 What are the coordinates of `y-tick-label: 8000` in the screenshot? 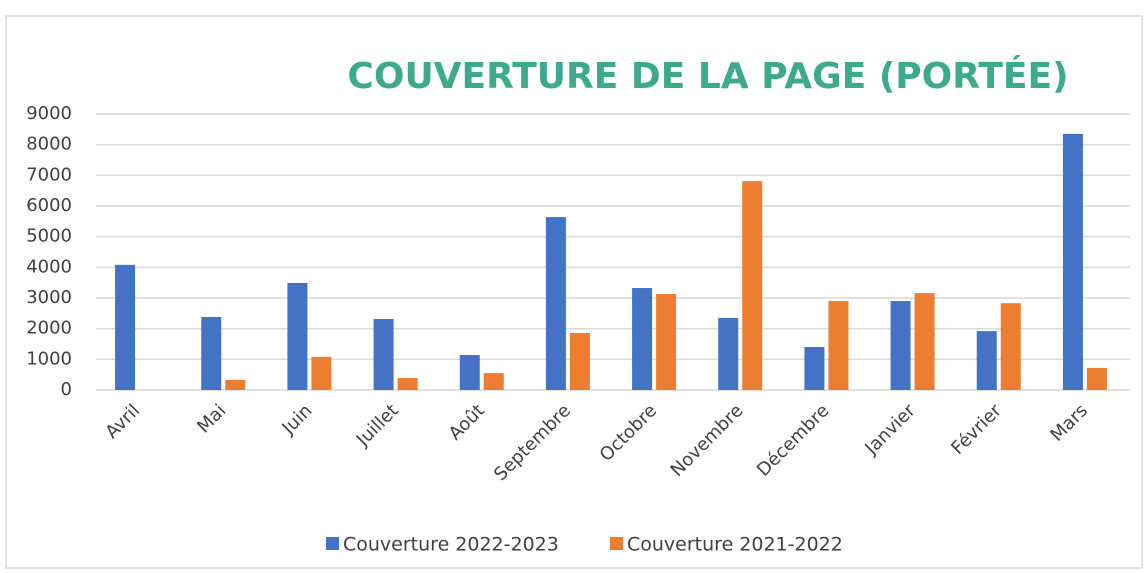 It's located at (49, 144).